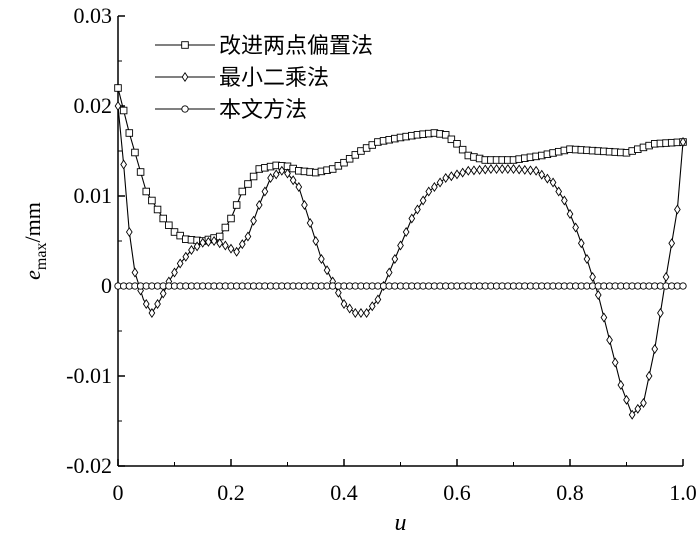 Image resolution: width=700 pixels, height=538 pixels. I want to click on legend-label: 最小二乘法, so click(274, 78).